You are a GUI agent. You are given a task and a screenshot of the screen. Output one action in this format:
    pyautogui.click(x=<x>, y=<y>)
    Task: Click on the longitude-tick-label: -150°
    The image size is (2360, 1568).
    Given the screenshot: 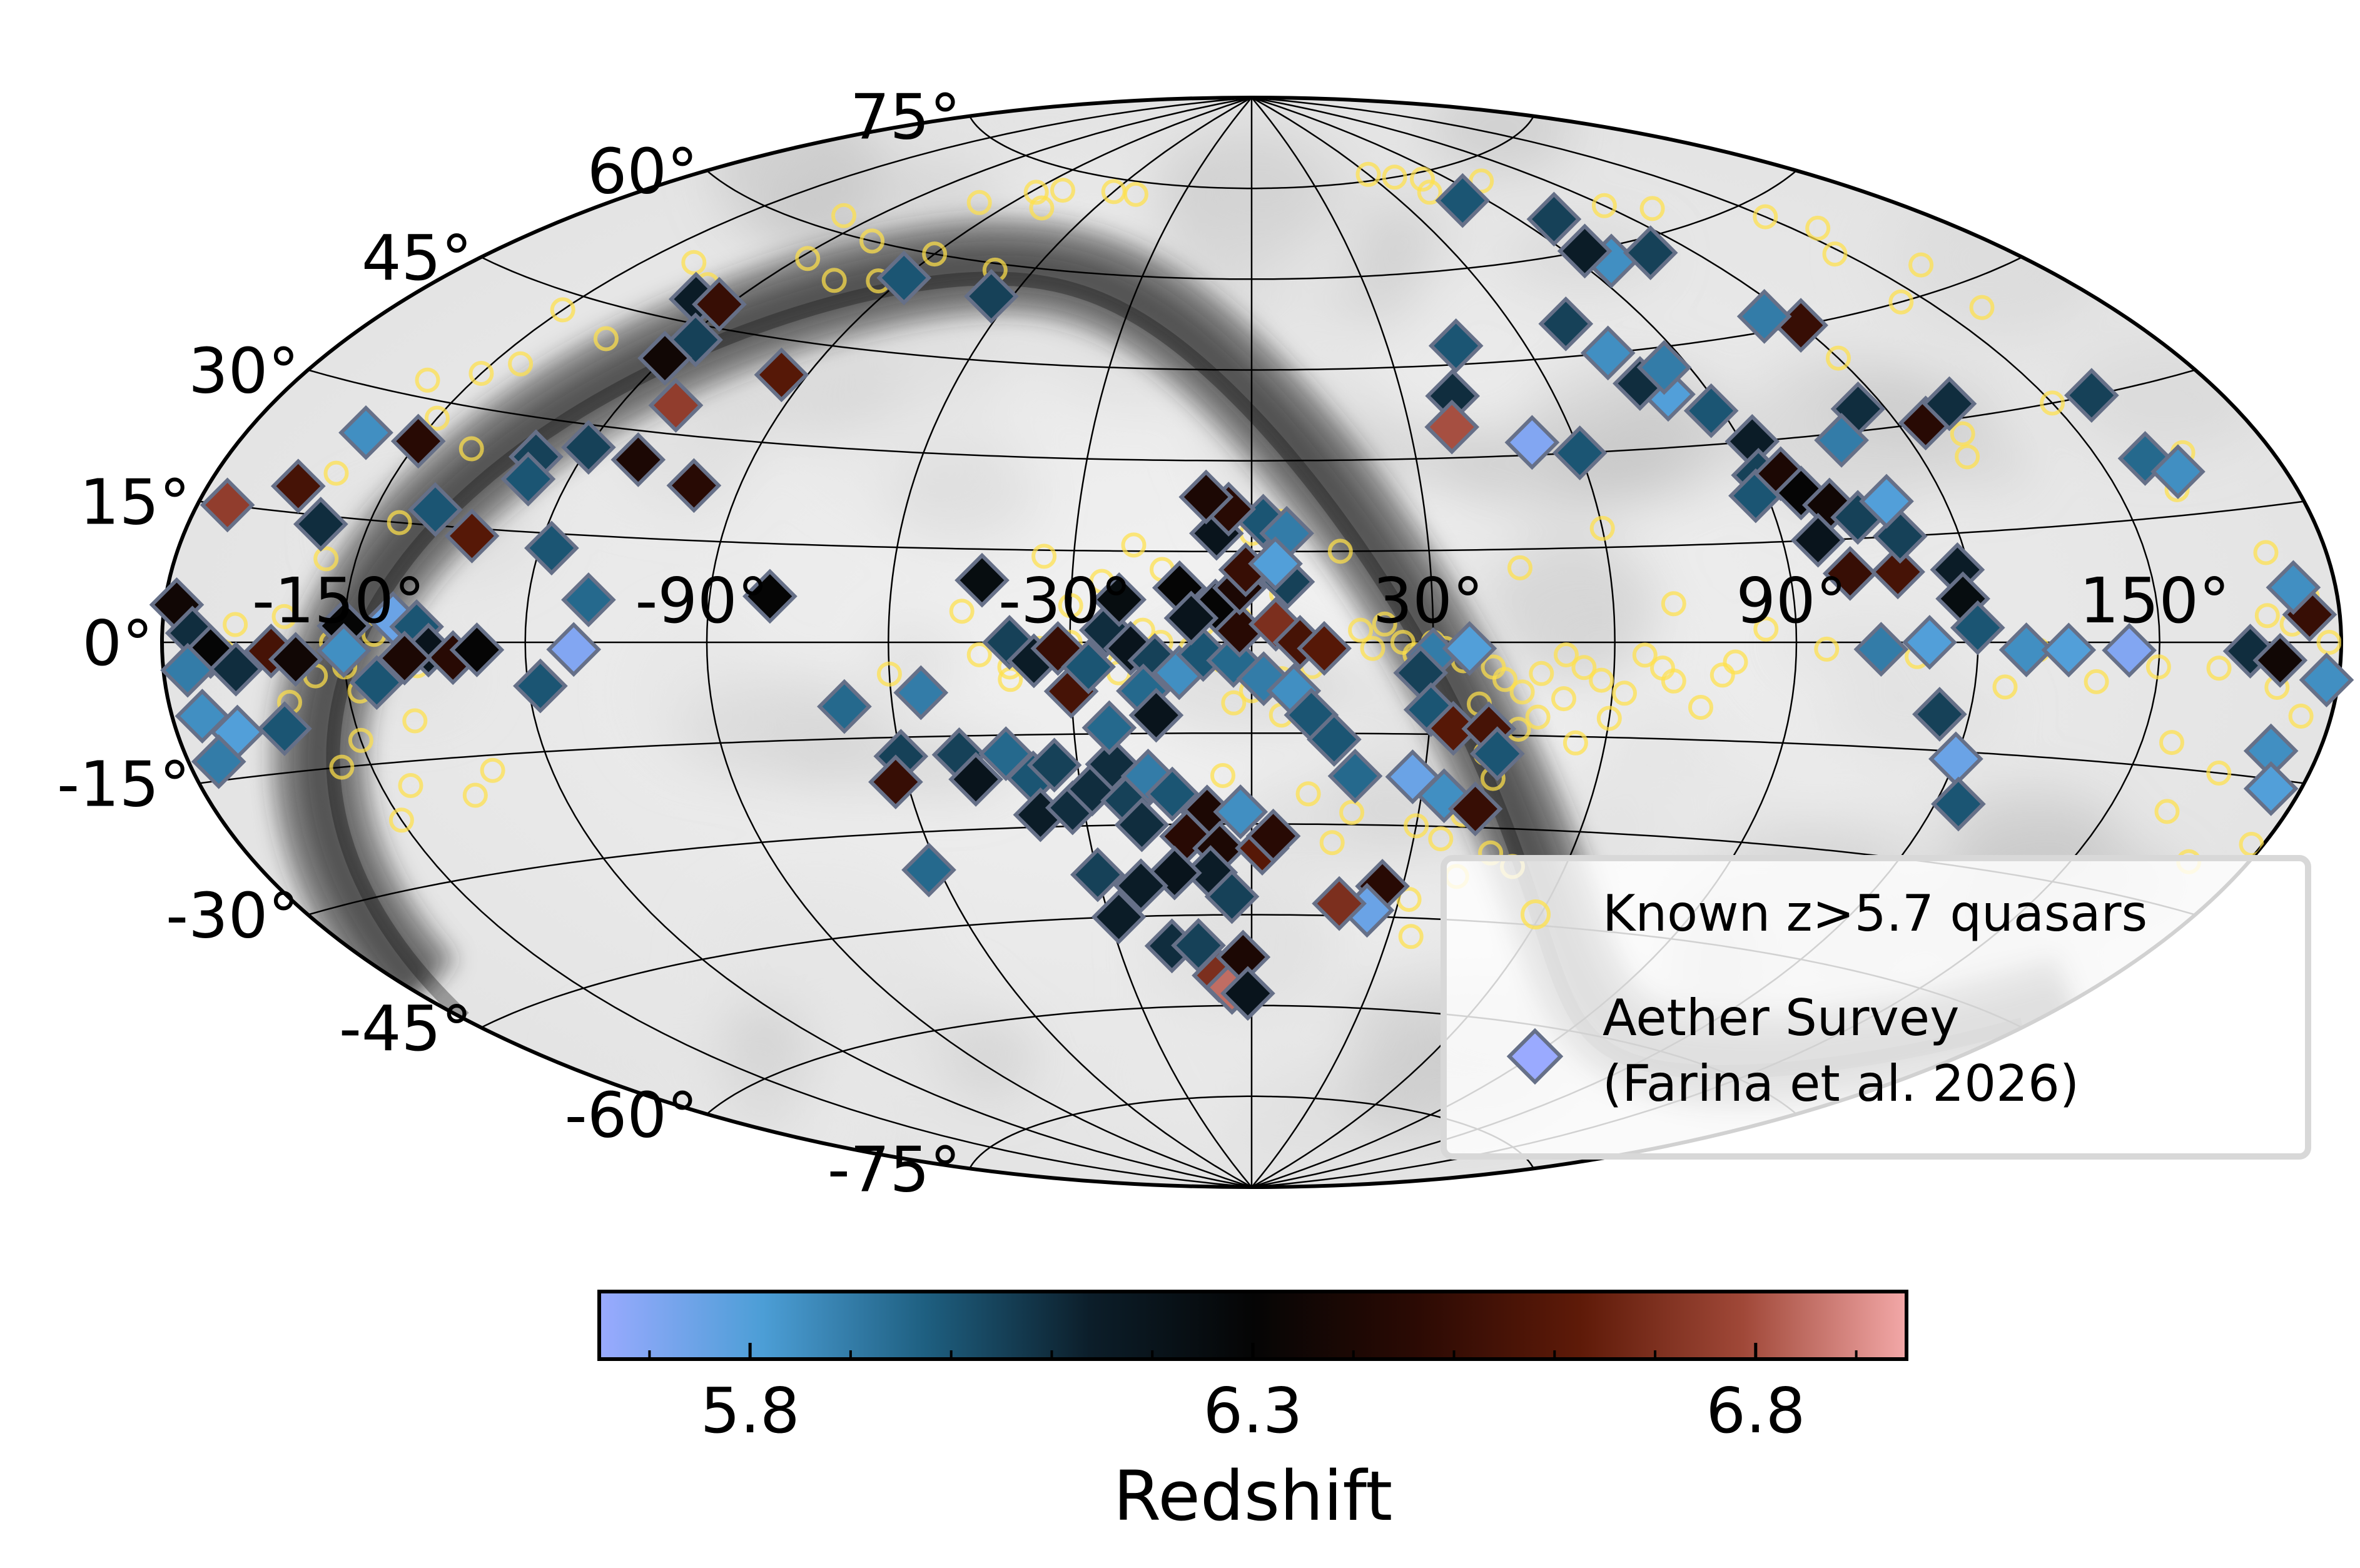 What is the action you would take?
    pyautogui.click(x=338, y=600)
    